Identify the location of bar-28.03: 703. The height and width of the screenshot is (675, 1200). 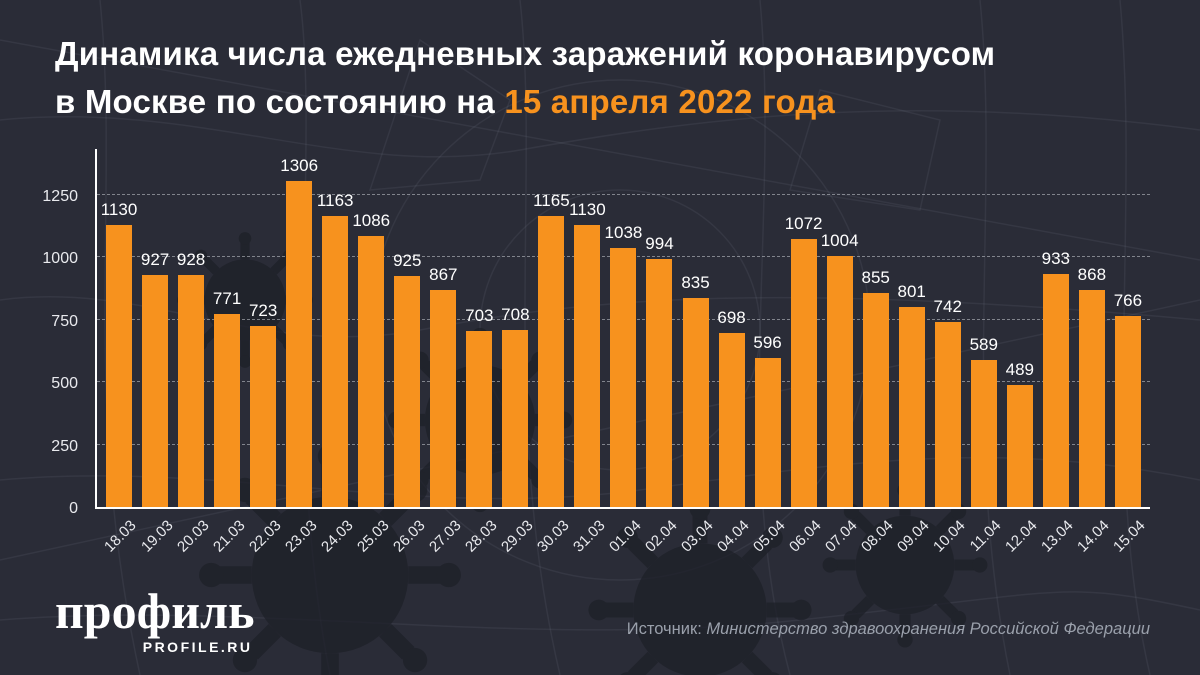
(479, 406).